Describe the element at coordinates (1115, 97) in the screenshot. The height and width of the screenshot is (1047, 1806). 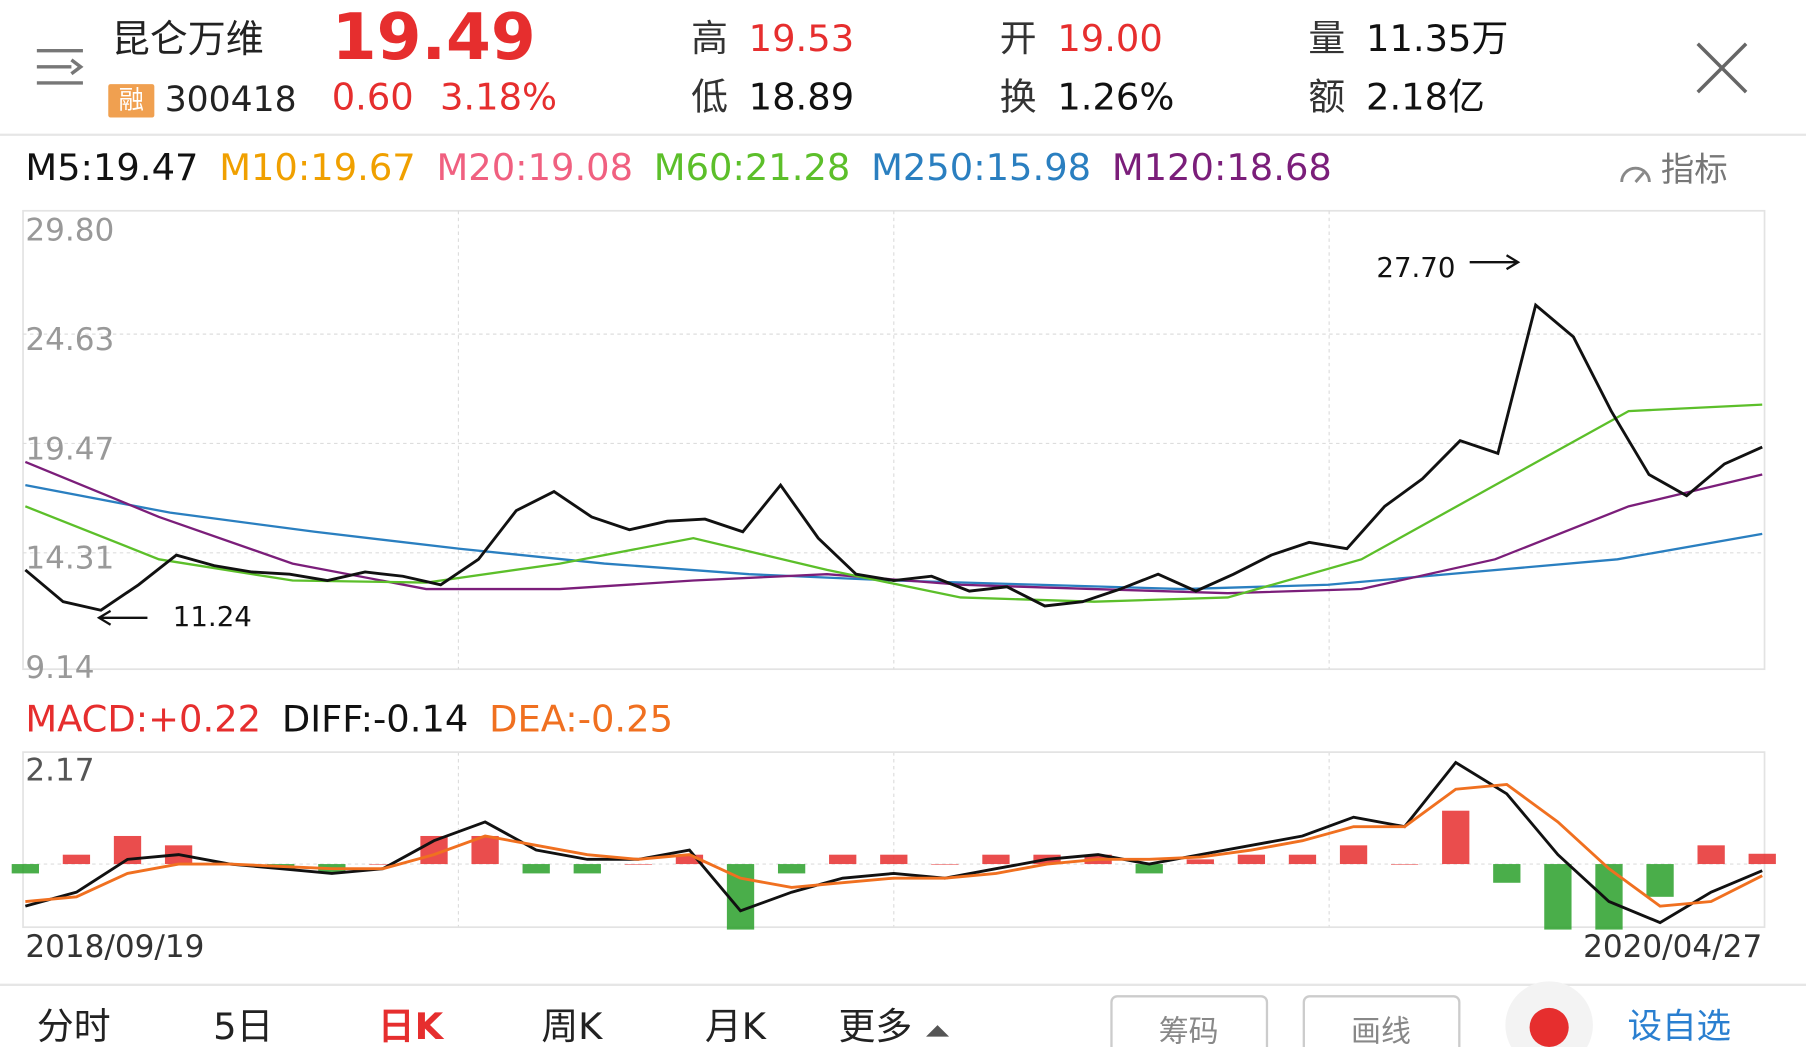
I see `stat-value: 1.26%` at that location.